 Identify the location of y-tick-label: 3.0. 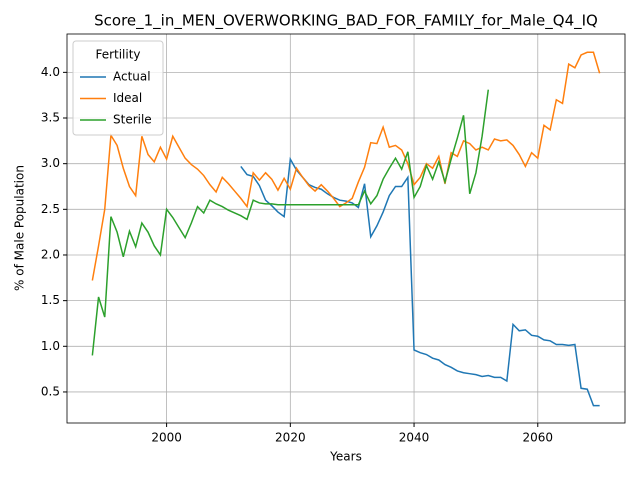
(50, 163).